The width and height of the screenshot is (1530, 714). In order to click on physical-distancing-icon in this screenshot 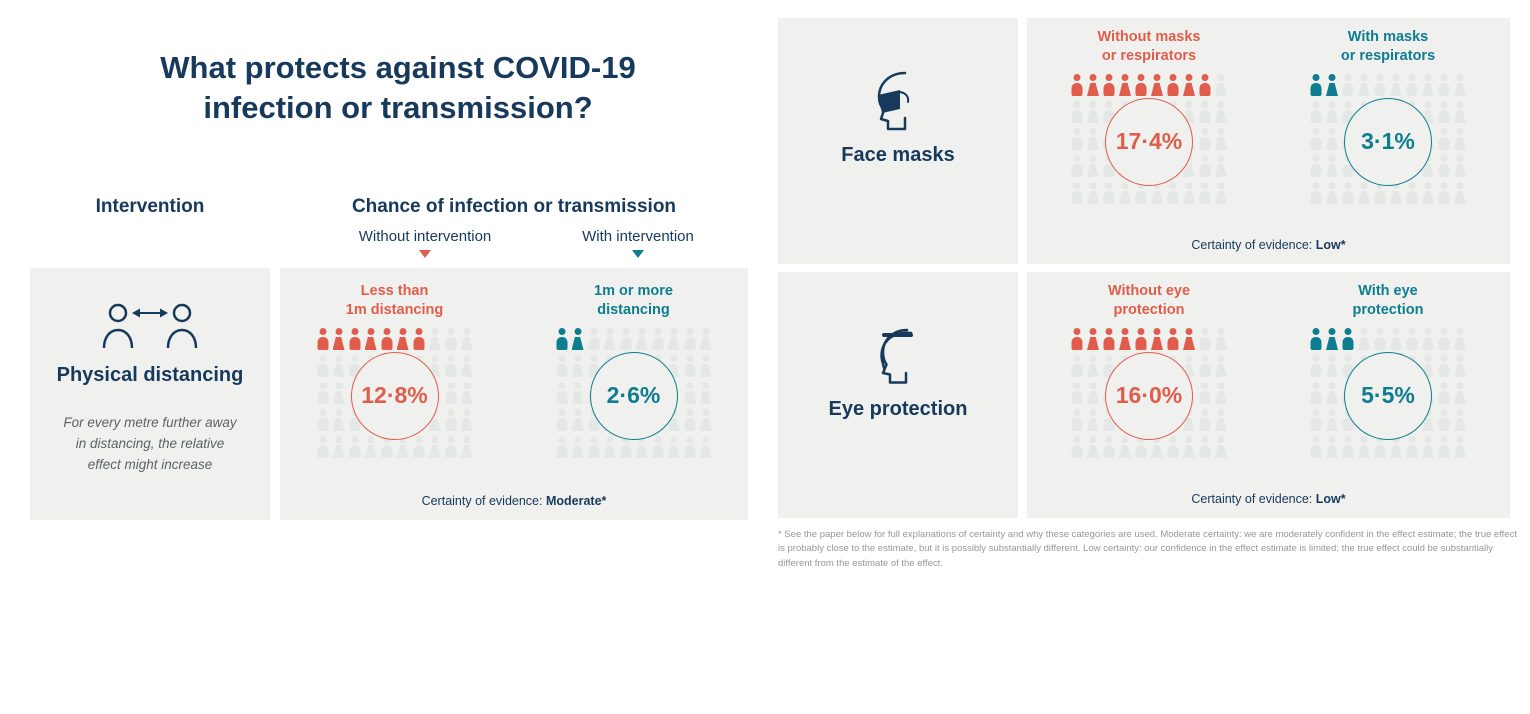, I will do `click(150, 326)`.